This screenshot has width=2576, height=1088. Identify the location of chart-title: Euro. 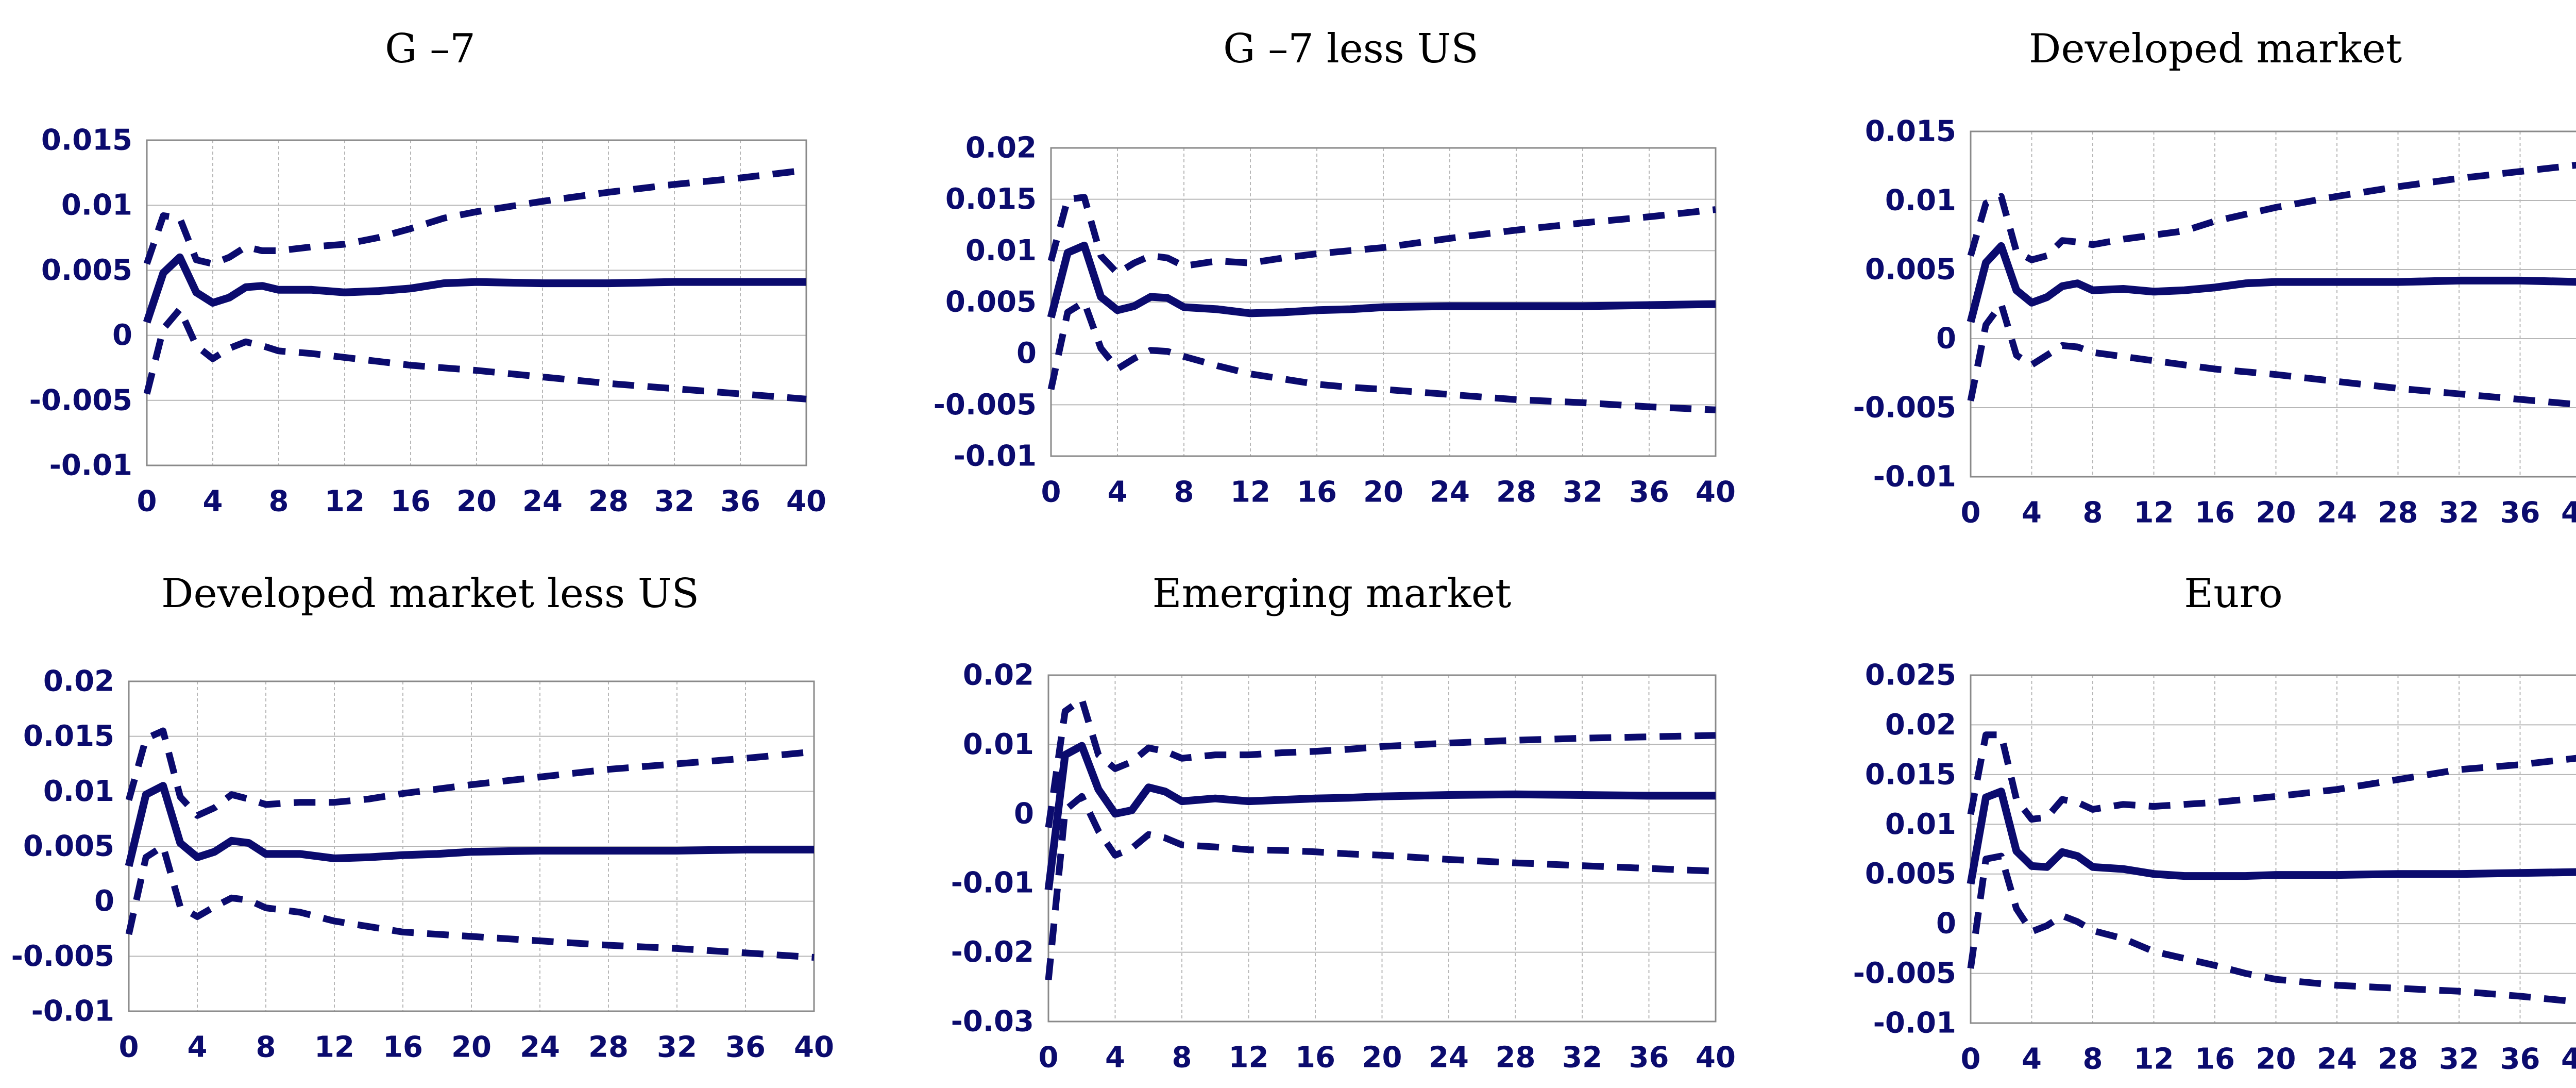
(2233, 594).